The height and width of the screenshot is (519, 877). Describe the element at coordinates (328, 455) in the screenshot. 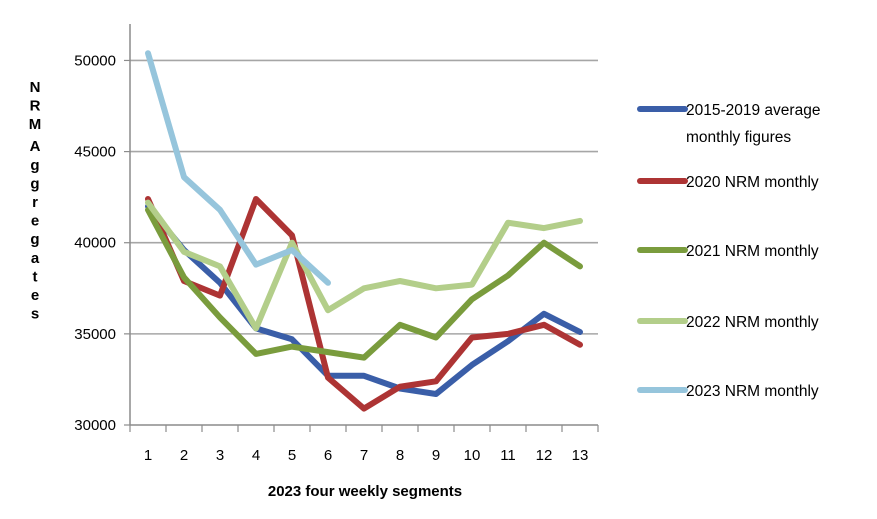

I see `x-tick-label: 6` at that location.